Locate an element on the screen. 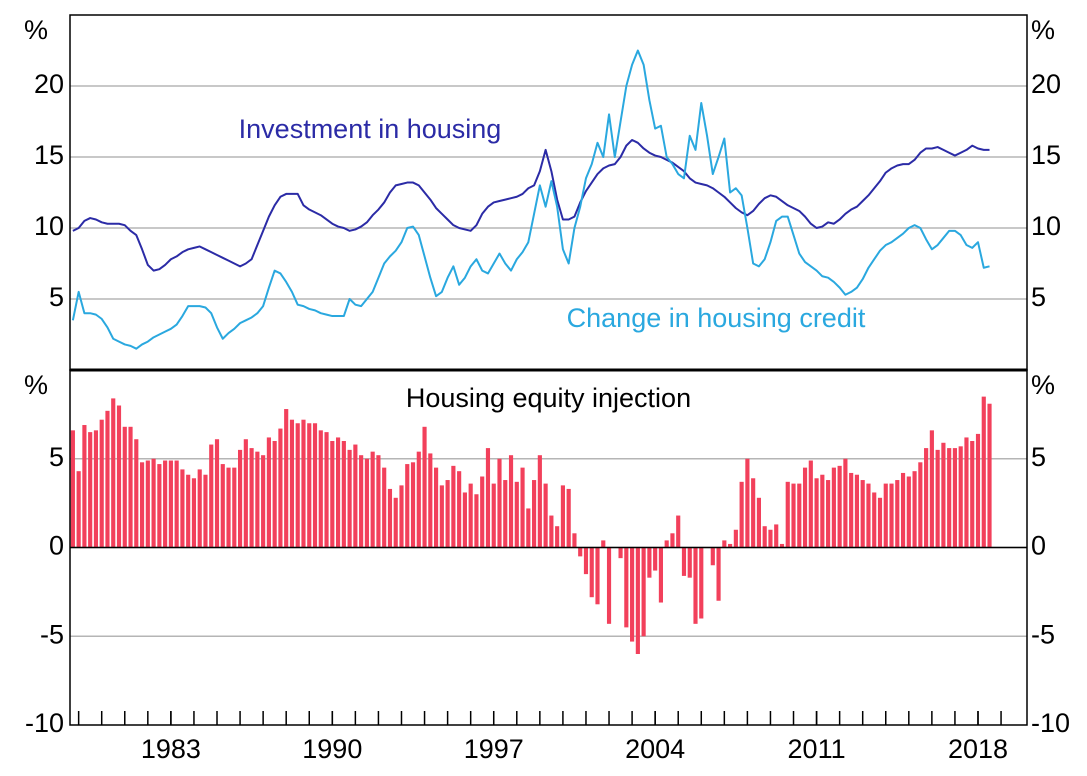  y-tick-label: 5 is located at coordinates (56, 297).